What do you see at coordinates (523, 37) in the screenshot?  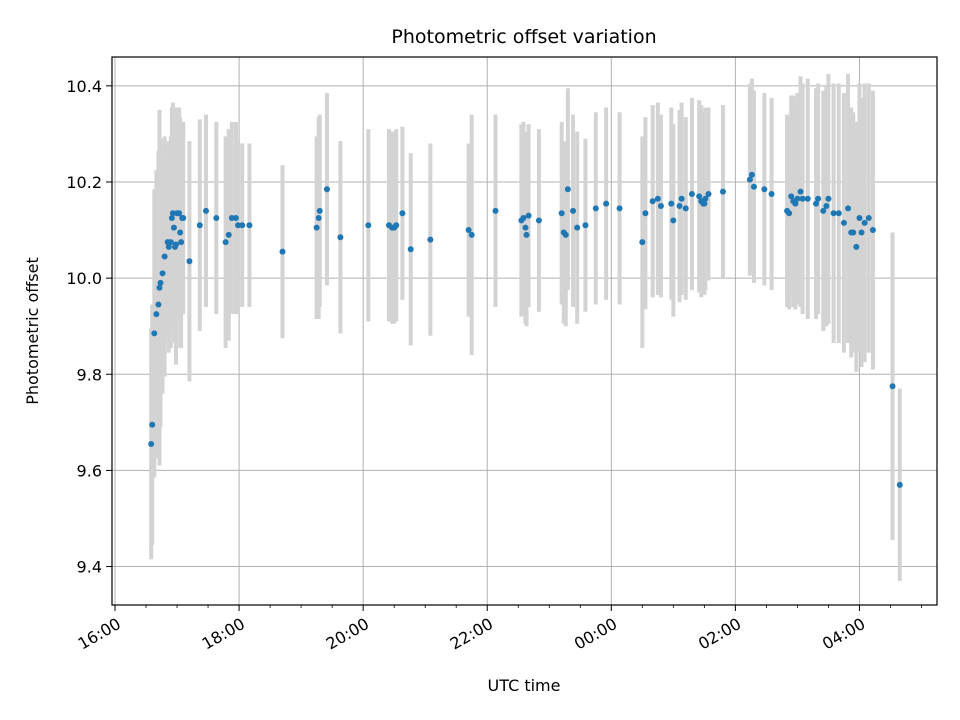 I see `chart-title: Photometric offset variation` at bounding box center [523, 37].